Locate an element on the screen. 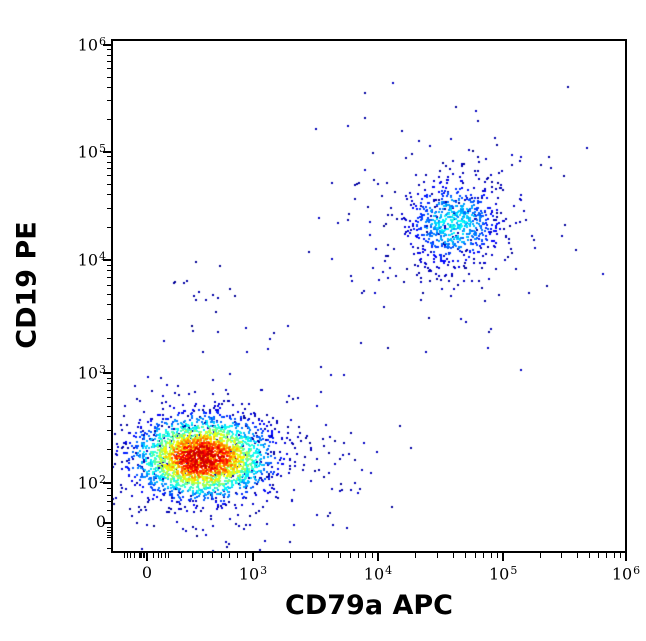 The width and height of the screenshot is (646, 641). y-tick-label: 102 is located at coordinates (91, 482).